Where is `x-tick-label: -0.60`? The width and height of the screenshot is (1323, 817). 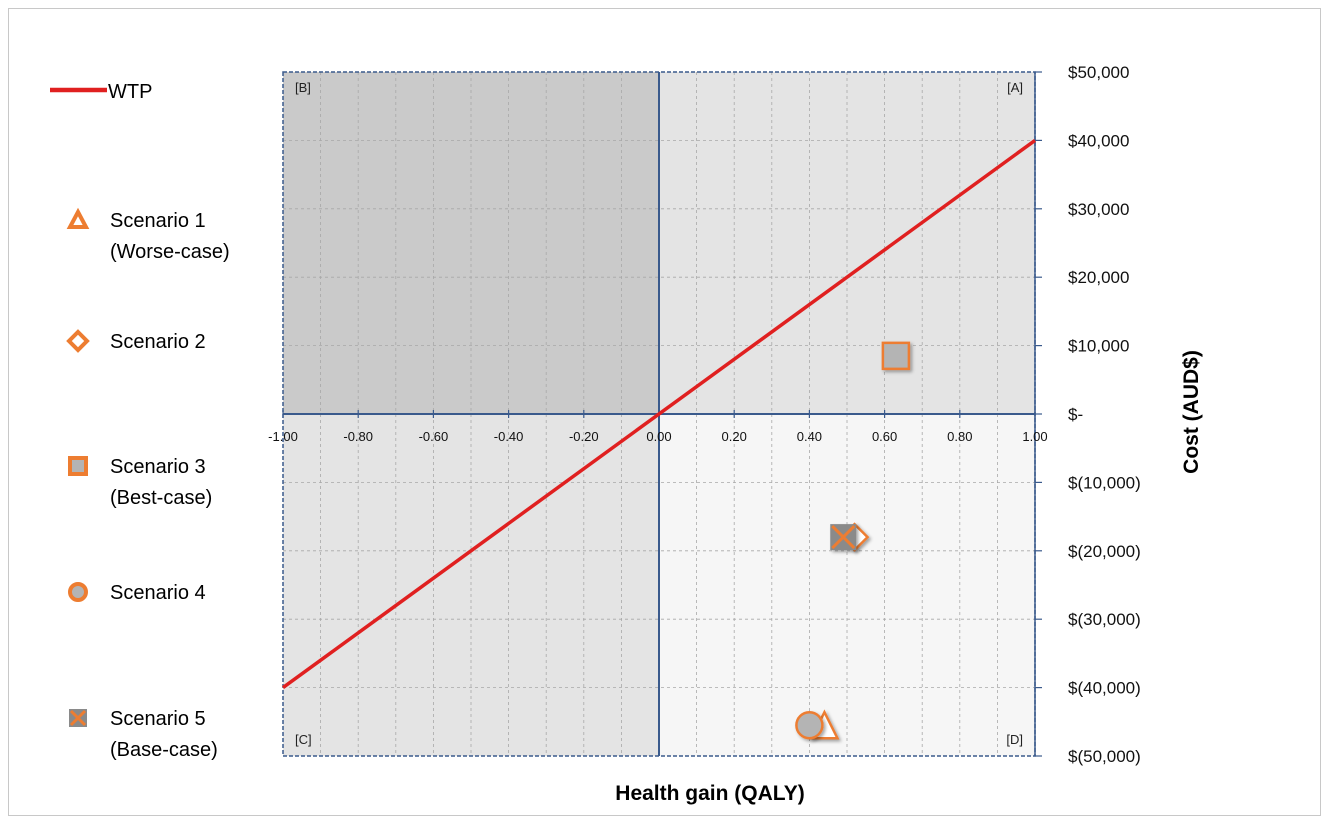 x-tick-label: -0.60 is located at coordinates (434, 436).